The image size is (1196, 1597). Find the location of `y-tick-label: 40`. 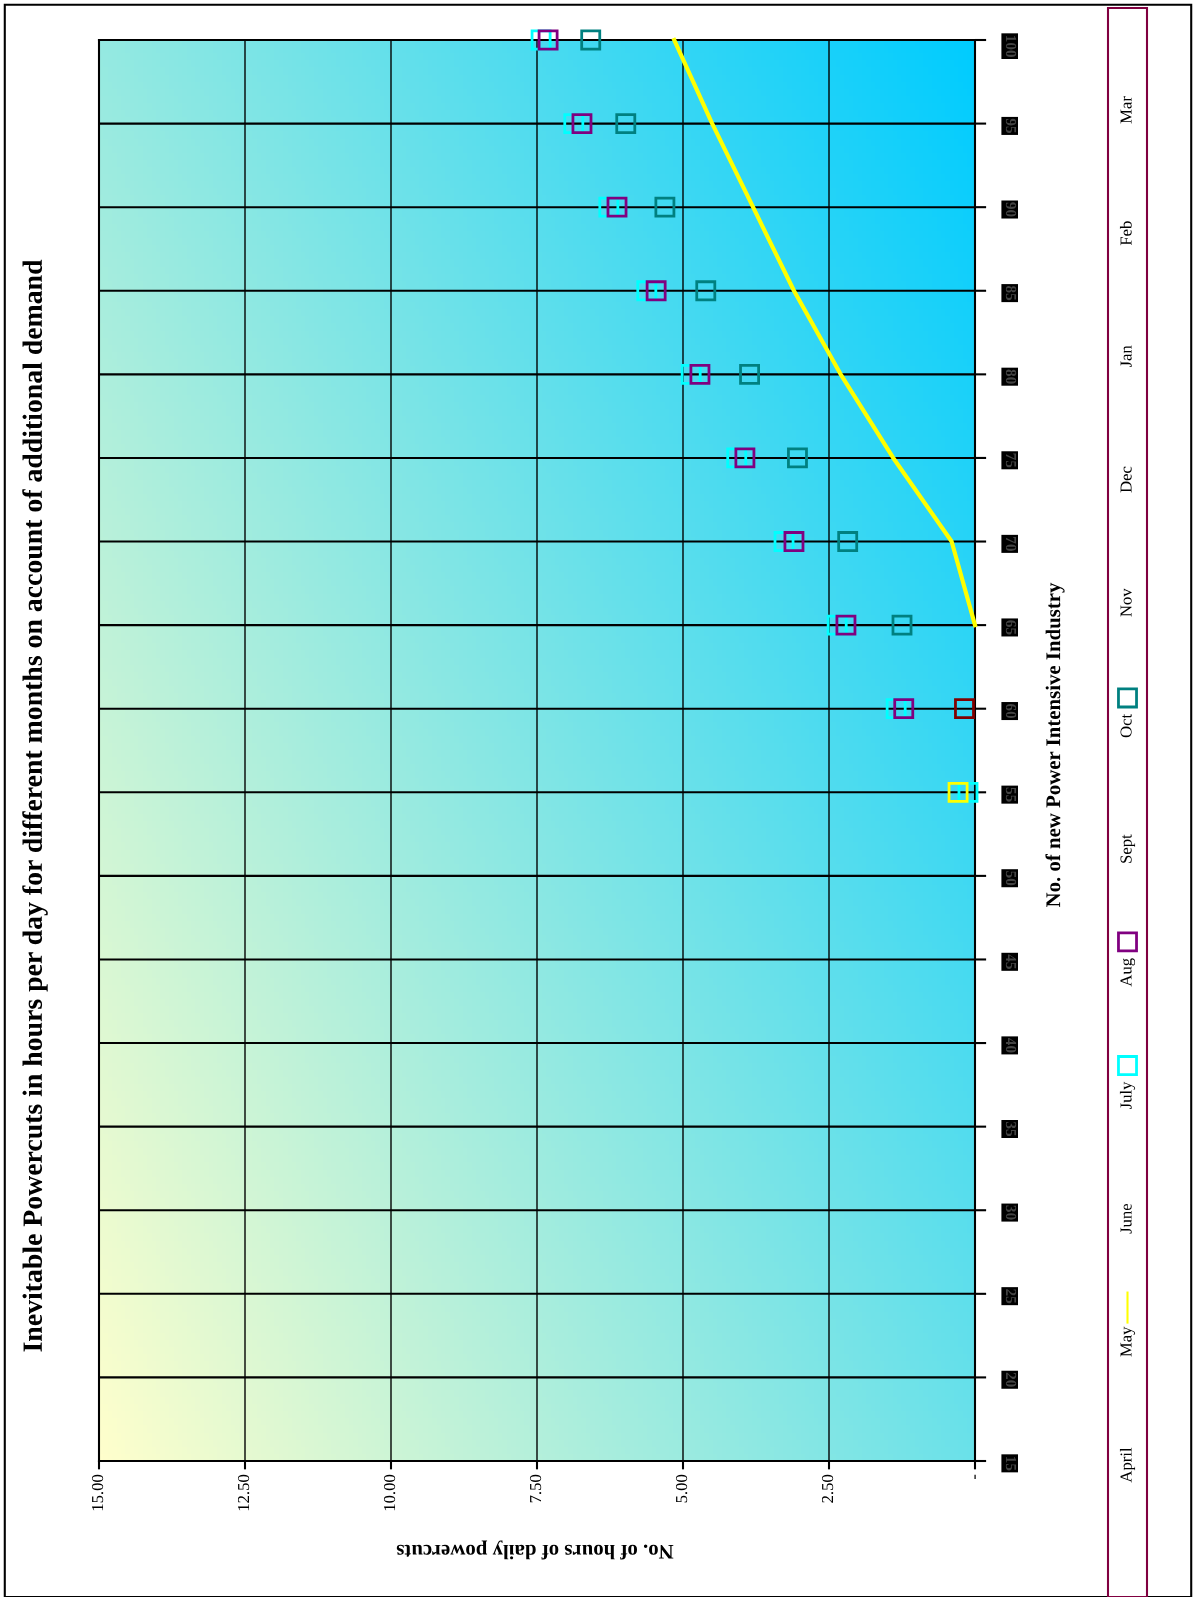

y-tick-label: 40 is located at coordinates (1011, 1045).